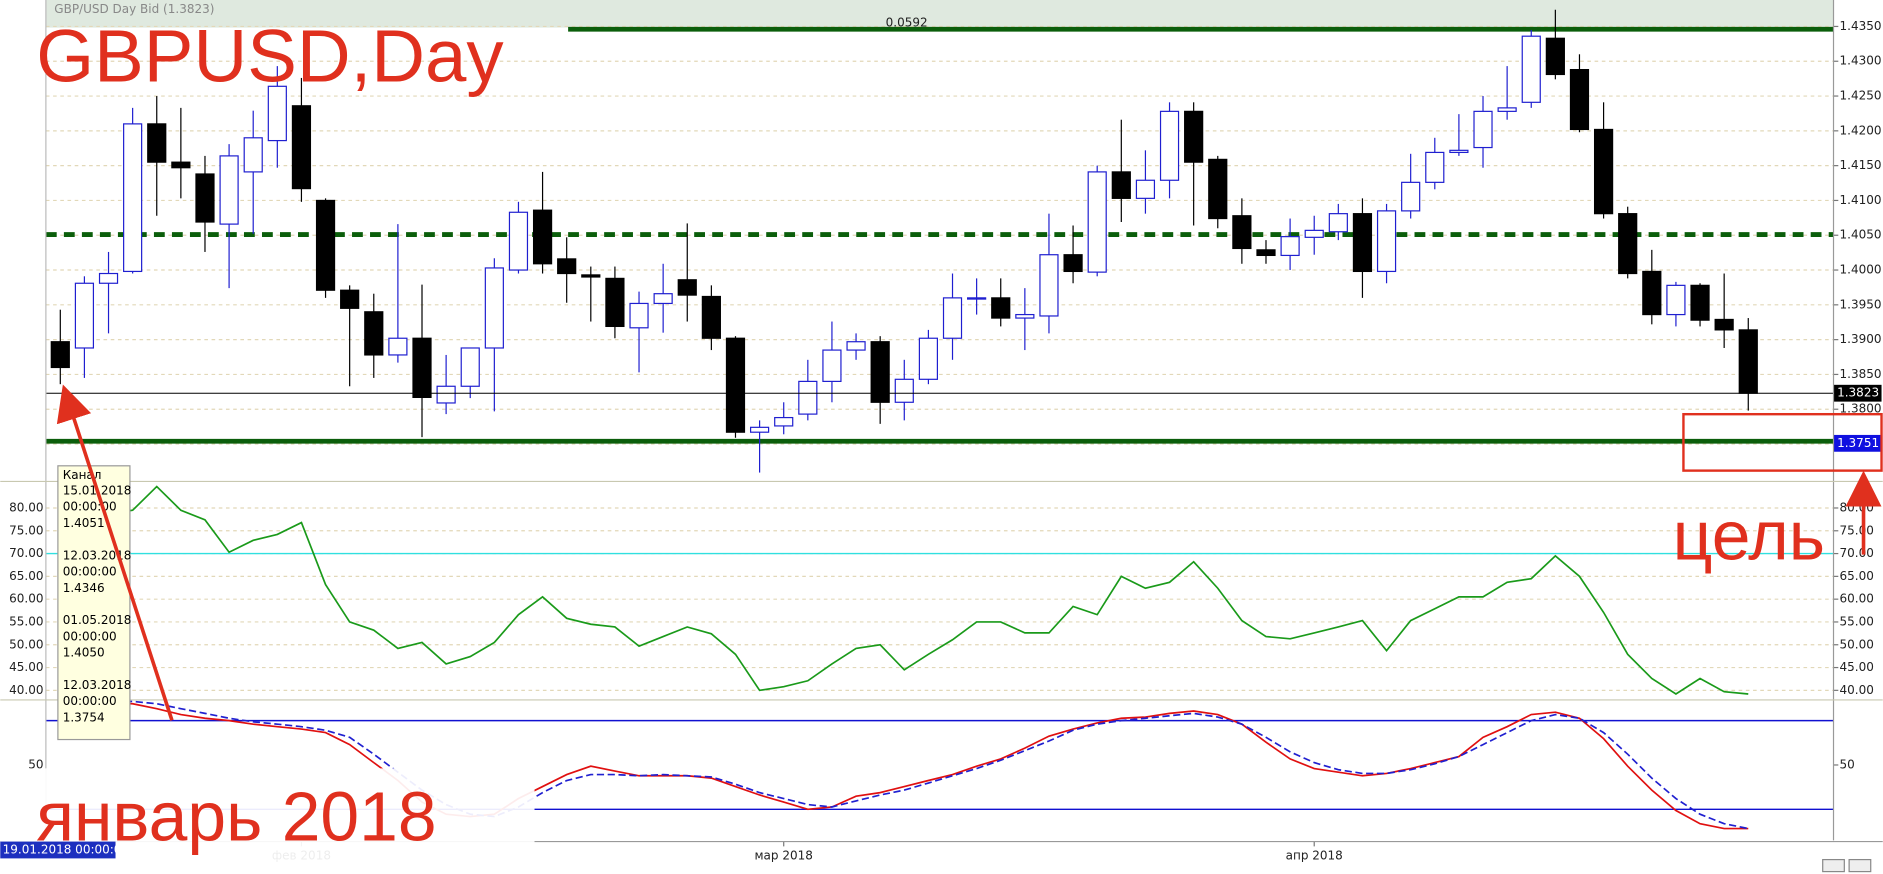 The width and height of the screenshot is (1883, 874). I want to click on y-tick-label: 1.3900, so click(1861, 339).